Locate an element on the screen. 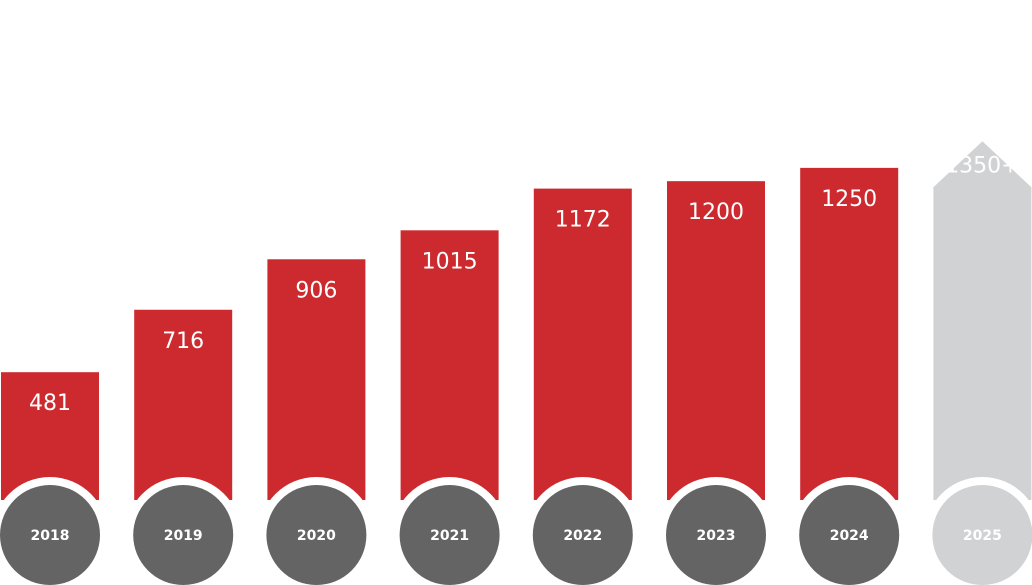  year-circle-2021 is located at coordinates (449, 535).